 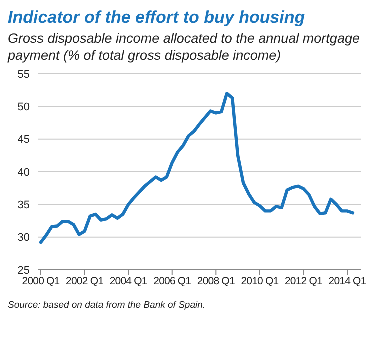 What do you see at coordinates (107, 305) in the screenshot?
I see `source-note: Source: based on data from the Bank of Spain.` at bounding box center [107, 305].